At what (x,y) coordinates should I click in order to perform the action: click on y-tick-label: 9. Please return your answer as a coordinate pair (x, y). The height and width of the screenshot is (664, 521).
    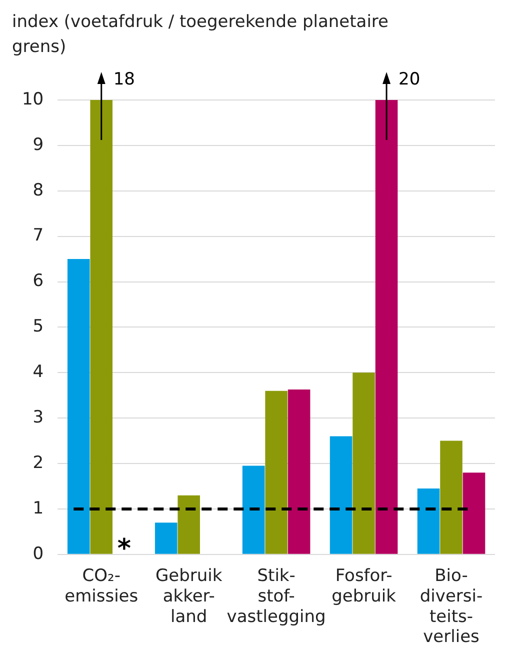
    Looking at the image, I should click on (38, 144).